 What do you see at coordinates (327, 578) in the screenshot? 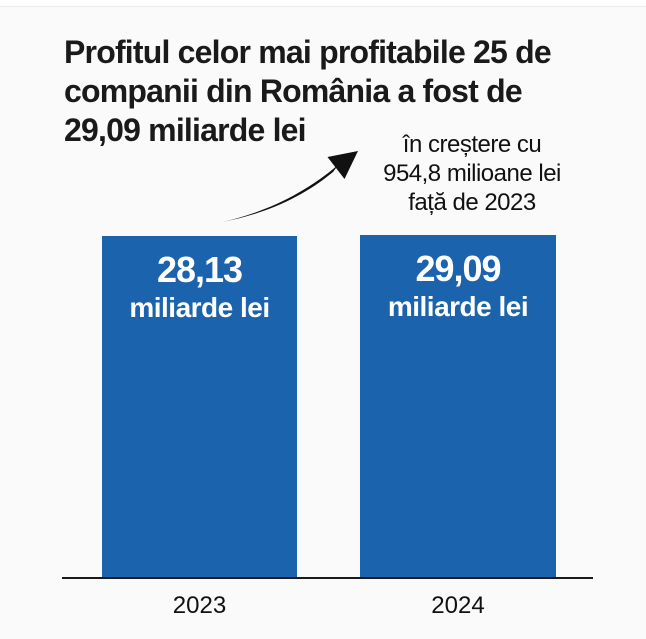
I see `x-axis-line` at bounding box center [327, 578].